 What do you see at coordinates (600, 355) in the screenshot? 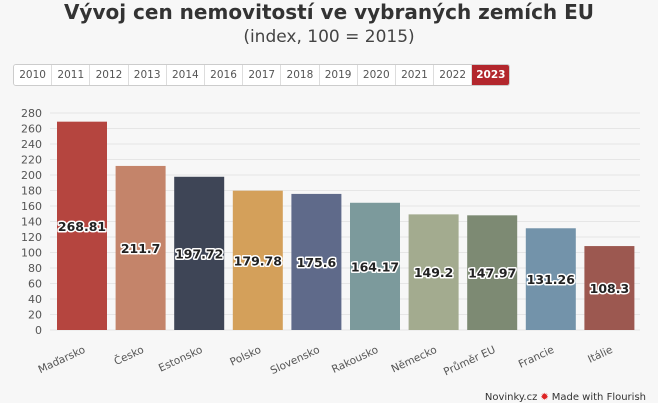
I see `x-tick-label: Itálie` at bounding box center [600, 355].